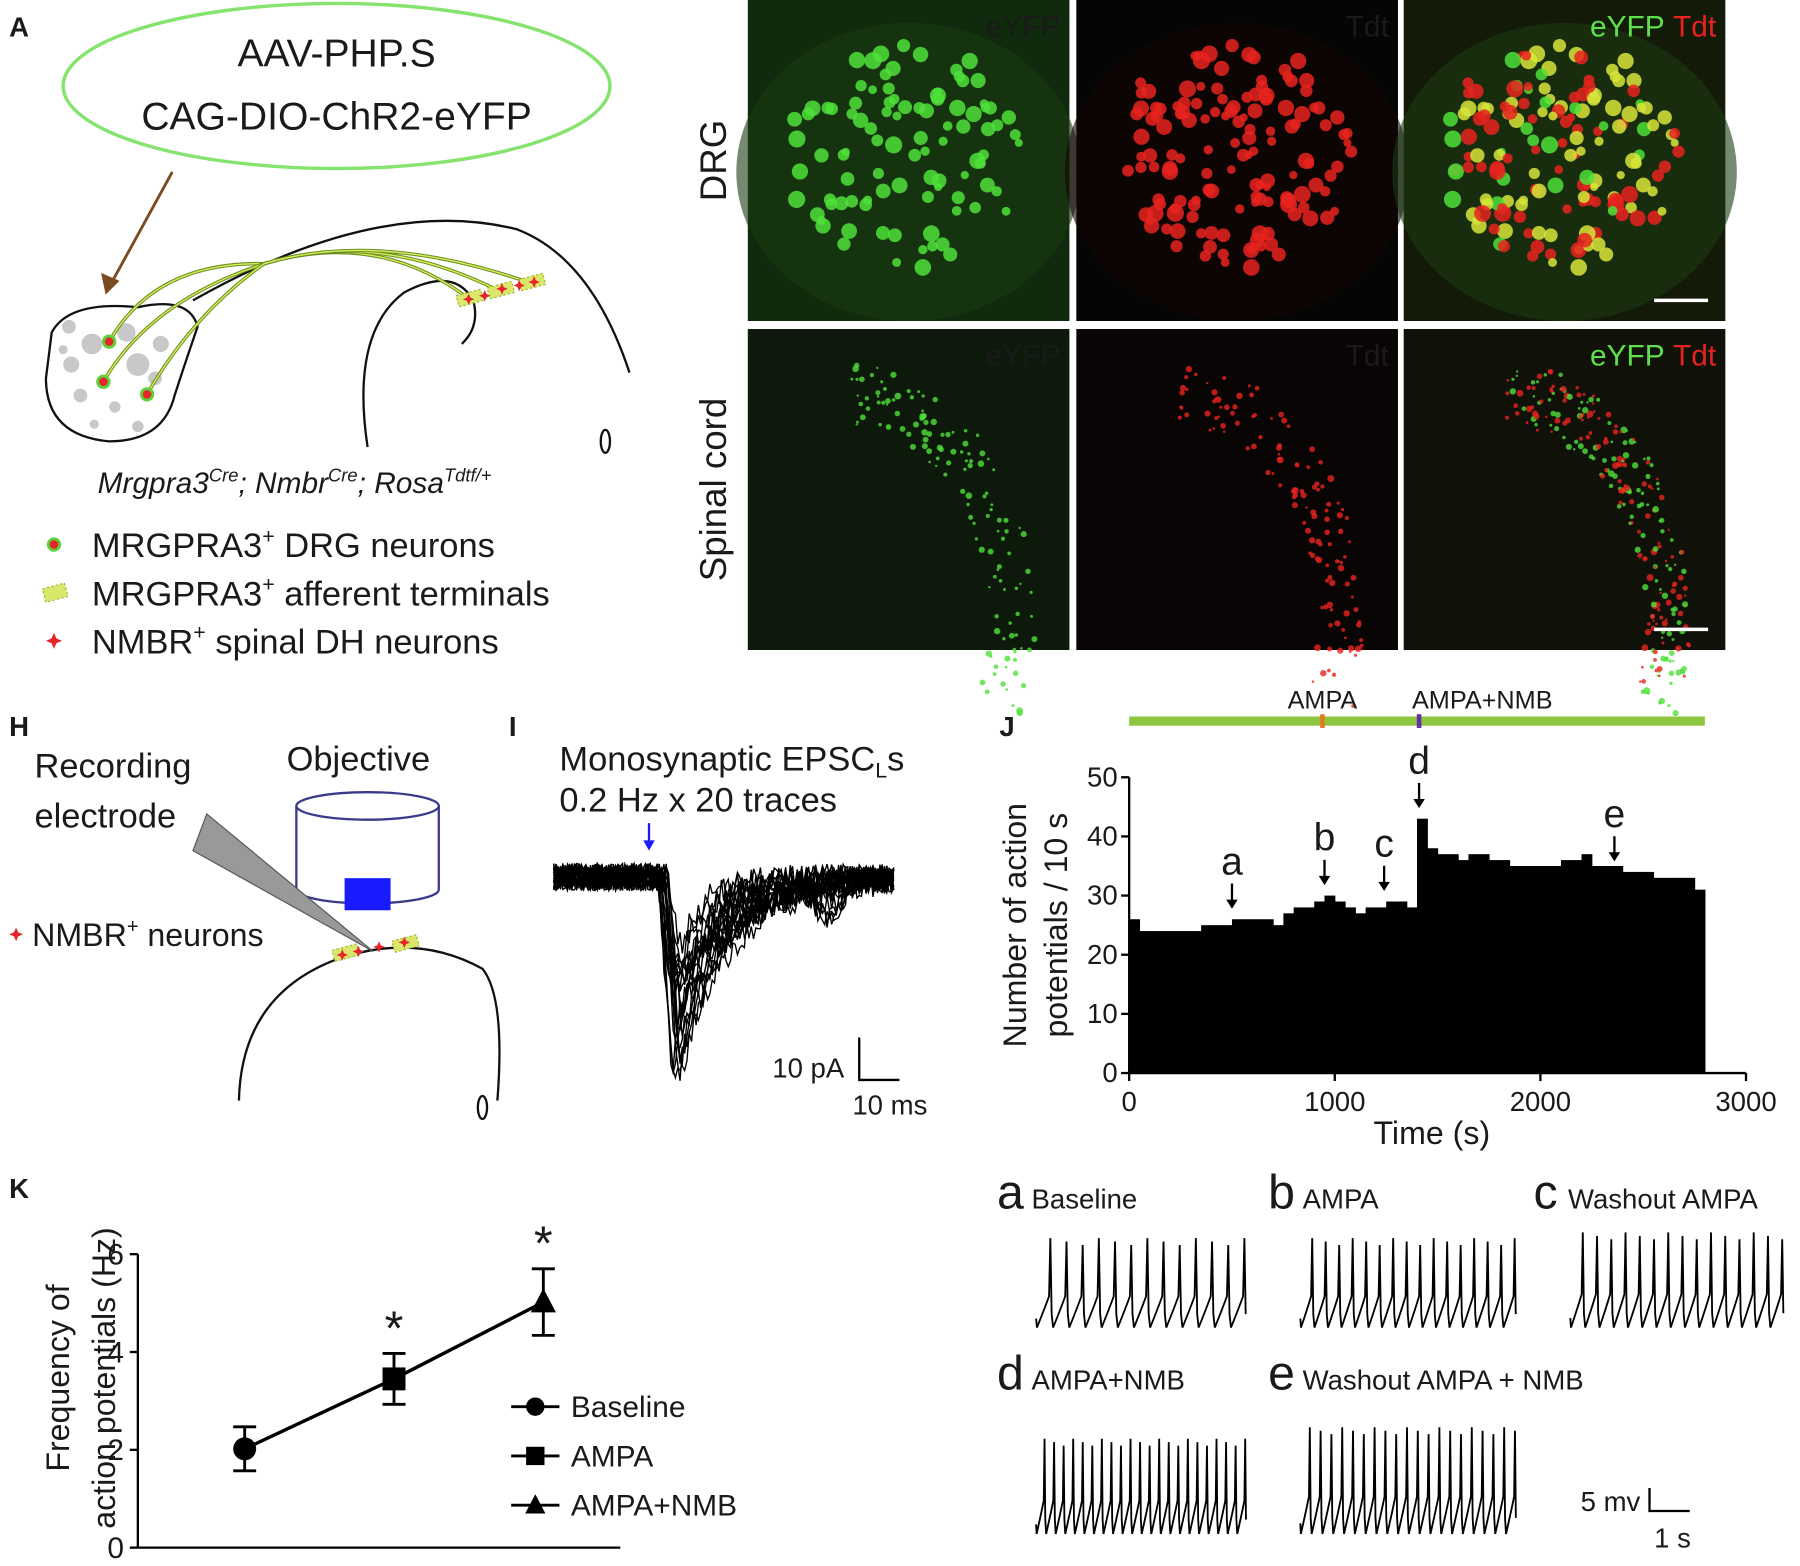 The width and height of the screenshot is (1800, 1566). What do you see at coordinates (535, 1504) in the screenshot?
I see `marker` at bounding box center [535, 1504].